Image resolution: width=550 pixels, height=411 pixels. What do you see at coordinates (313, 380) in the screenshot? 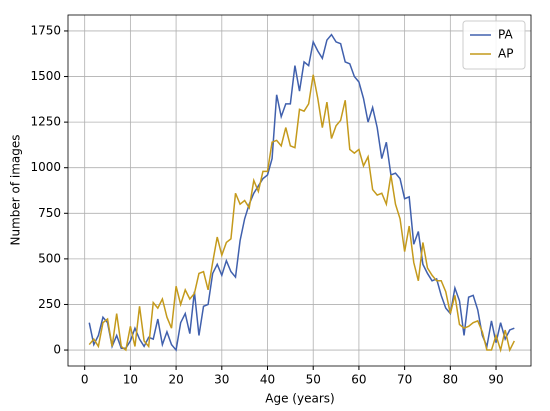
I see `x-tick-label: 50` at bounding box center [313, 380].